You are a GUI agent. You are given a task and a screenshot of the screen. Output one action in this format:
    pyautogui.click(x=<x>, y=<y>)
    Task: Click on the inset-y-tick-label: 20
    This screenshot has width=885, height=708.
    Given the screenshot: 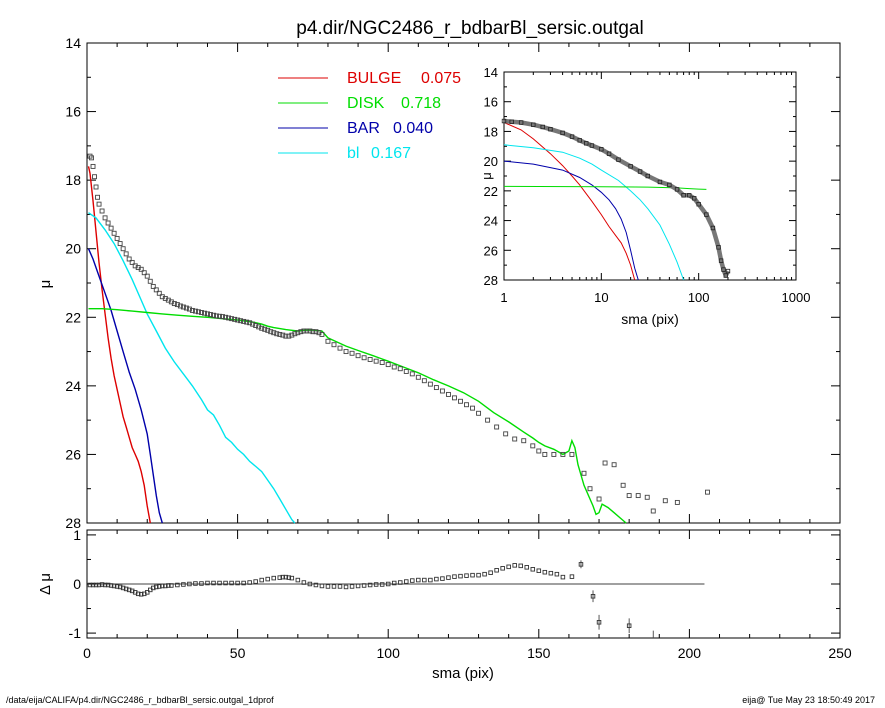 What is the action you would take?
    pyautogui.click(x=491, y=161)
    